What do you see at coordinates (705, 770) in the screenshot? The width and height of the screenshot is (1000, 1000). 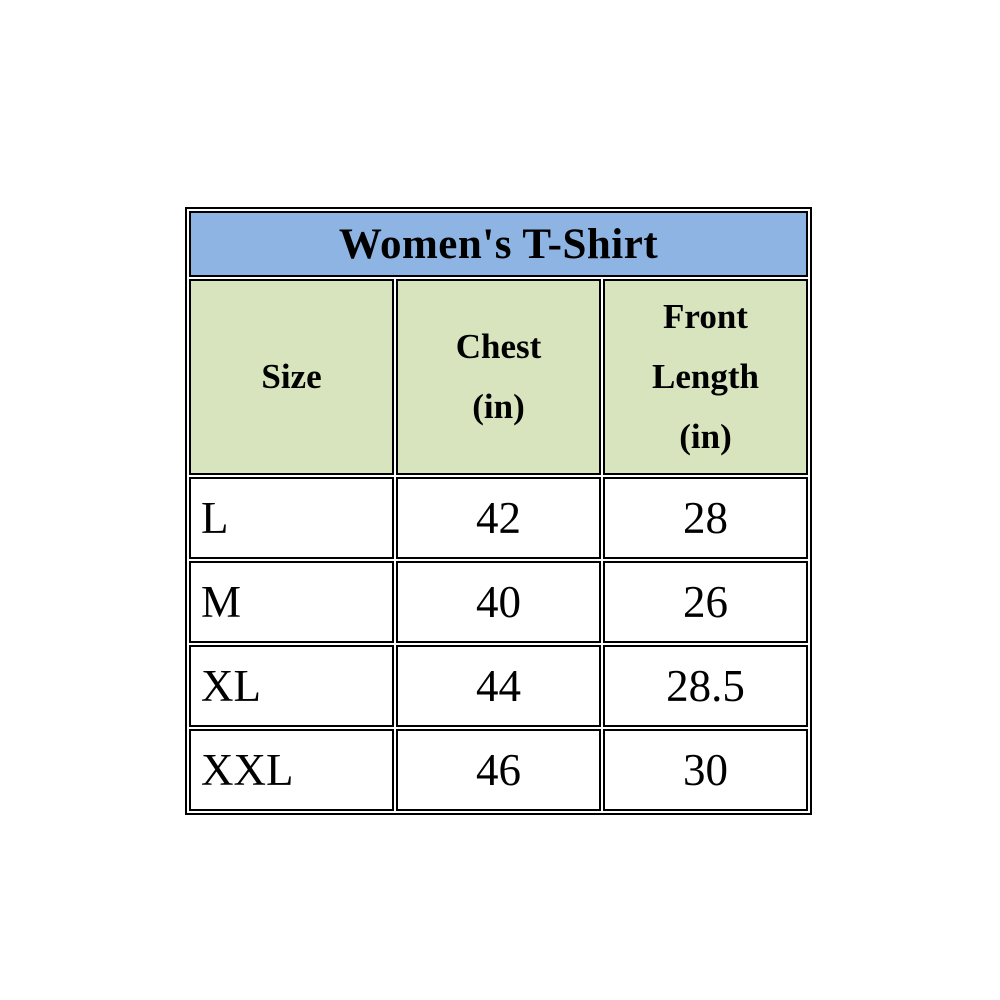 I see `front-length-cell: 30` at bounding box center [705, 770].